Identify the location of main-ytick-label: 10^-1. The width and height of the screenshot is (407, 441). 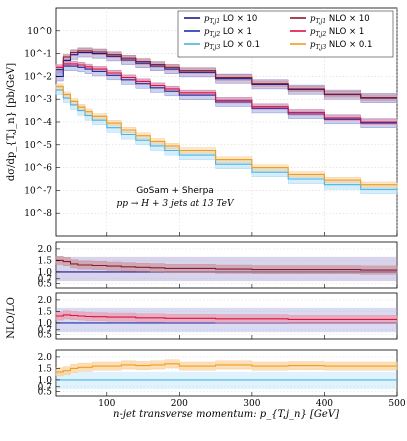
(38, 55).